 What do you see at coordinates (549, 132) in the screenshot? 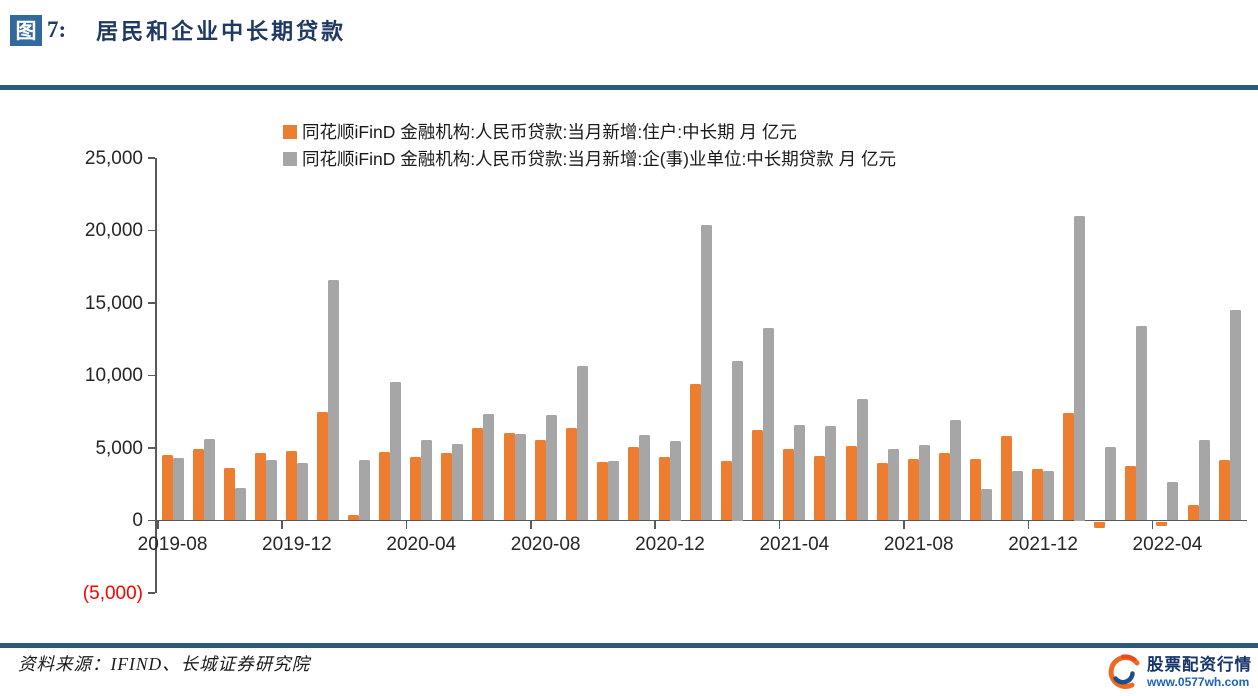
I see `legend-label-resident: 同花顺iFinD 金融机构:人民币贷款:当月新增:住户:中长期 月 亿元` at bounding box center [549, 132].